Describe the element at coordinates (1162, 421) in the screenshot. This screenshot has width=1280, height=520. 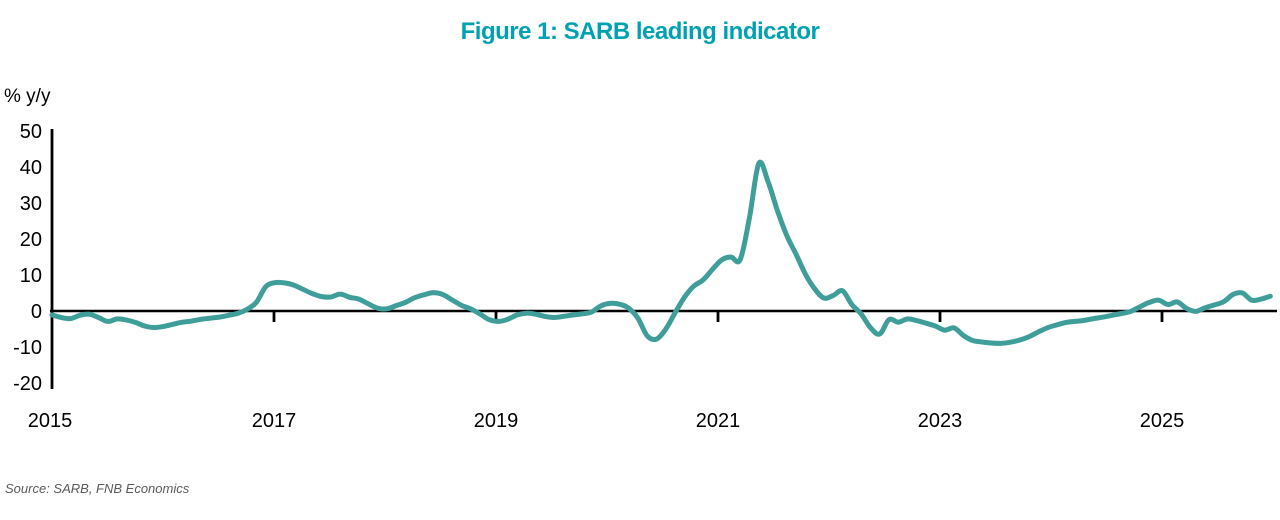
I see `x-tick-label: 2025` at that location.